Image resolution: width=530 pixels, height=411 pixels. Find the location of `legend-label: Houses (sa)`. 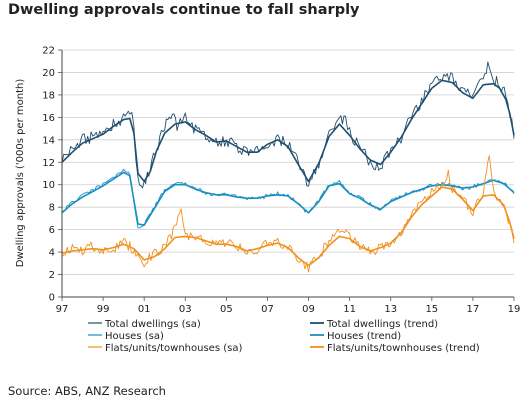

legend-label: Houses (sa) is located at coordinates (134, 336).